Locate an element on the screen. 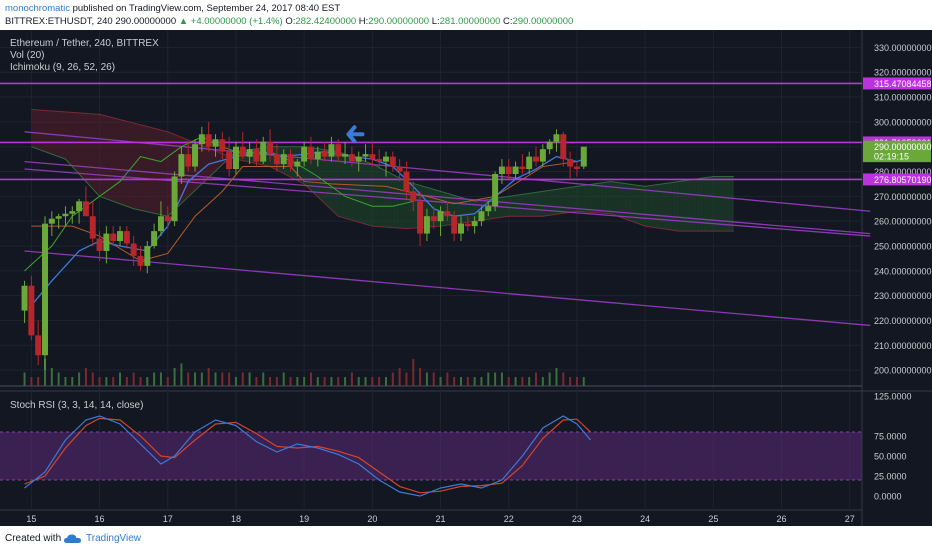 Image resolution: width=932 pixels, height=550 pixels. date-tick-label: 25 is located at coordinates (713, 519).